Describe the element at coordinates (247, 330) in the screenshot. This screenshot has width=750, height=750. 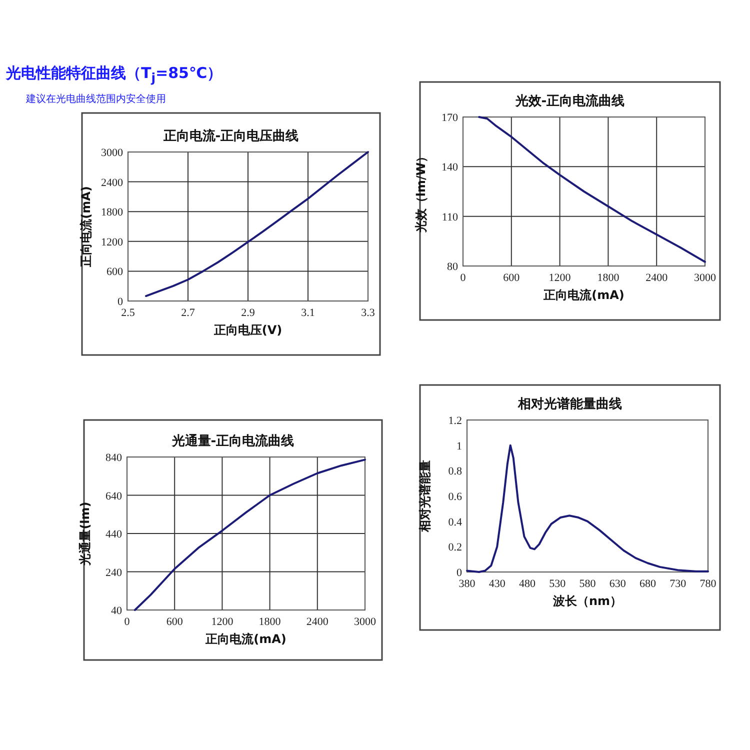
I see `x-axis-title: 正向电压(V)` at that location.